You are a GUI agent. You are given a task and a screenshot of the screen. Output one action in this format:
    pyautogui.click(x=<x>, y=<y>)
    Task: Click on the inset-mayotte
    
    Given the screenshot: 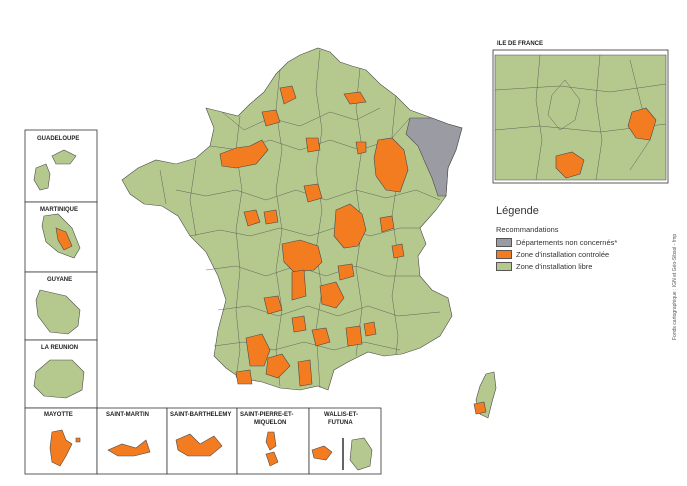 What is the action you would take?
    pyautogui.click(x=61, y=441)
    